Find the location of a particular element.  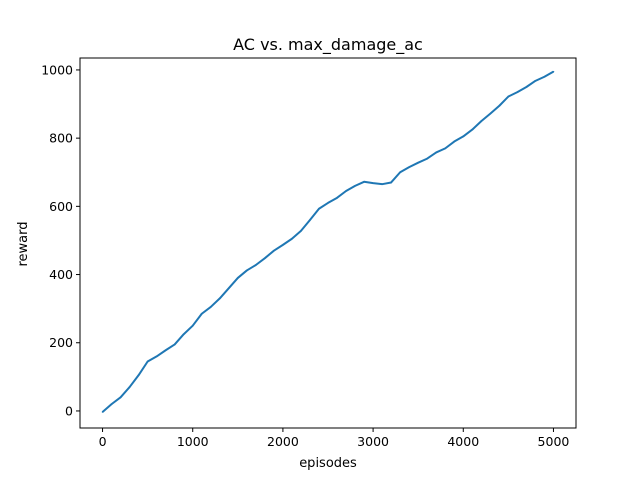

y-tick-label: 0 is located at coordinates (69, 410).